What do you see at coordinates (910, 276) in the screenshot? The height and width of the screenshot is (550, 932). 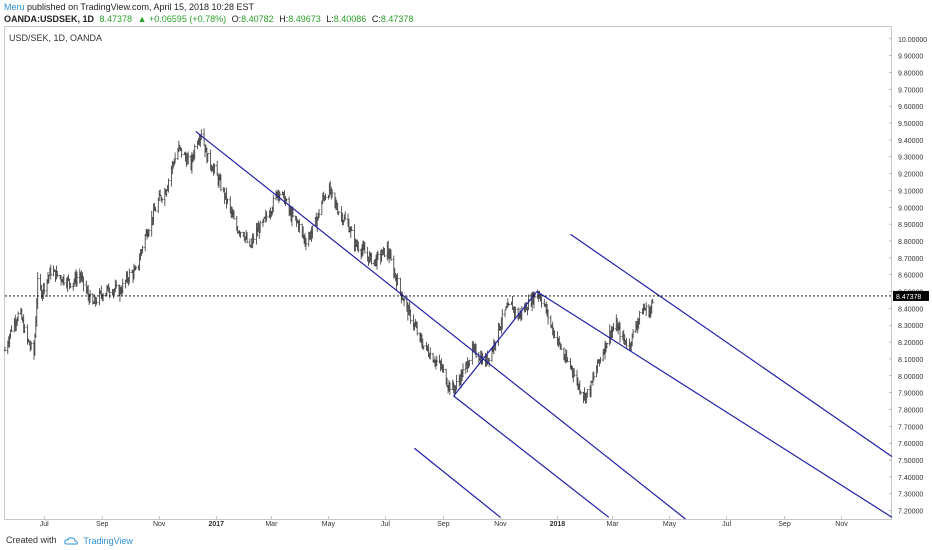 I see `y-tick-label: 8.60000` at bounding box center [910, 276].